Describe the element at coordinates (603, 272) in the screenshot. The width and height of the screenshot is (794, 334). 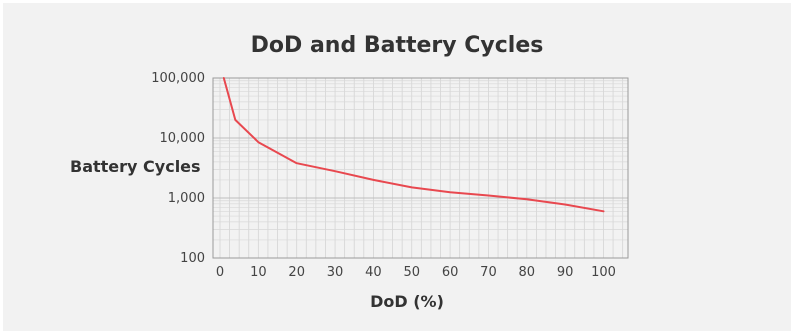
I see `x-tick-label: 100` at that location.